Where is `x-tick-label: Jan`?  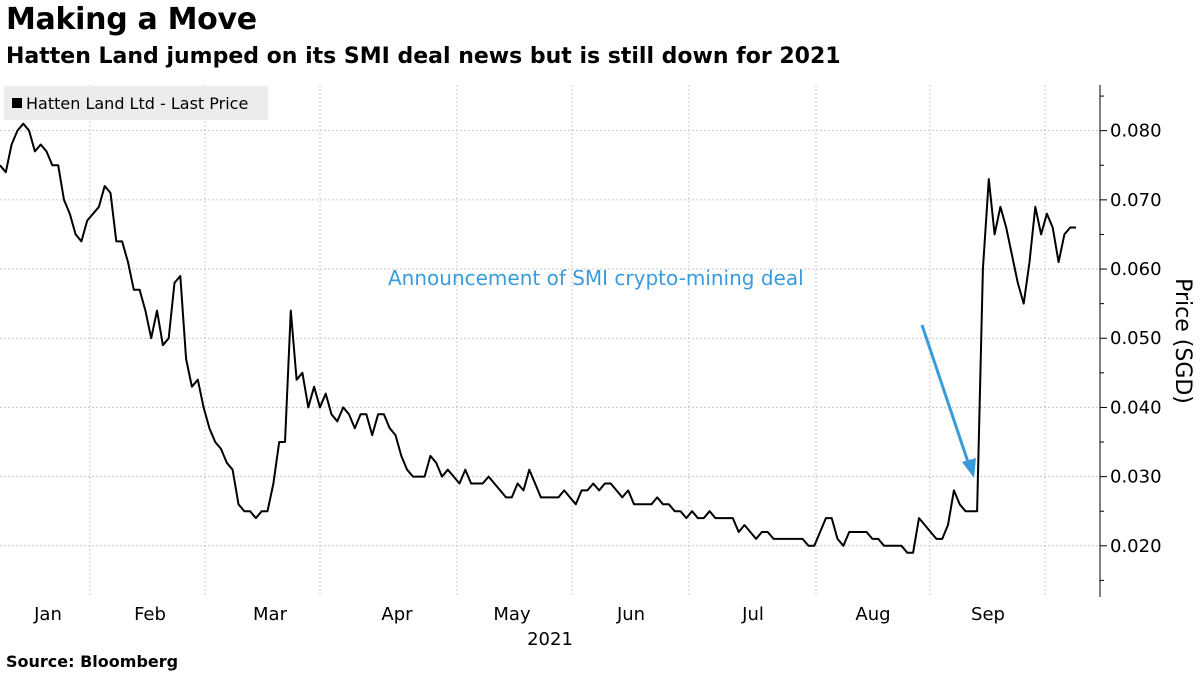 x-tick-label: Jan is located at coordinates (47, 614).